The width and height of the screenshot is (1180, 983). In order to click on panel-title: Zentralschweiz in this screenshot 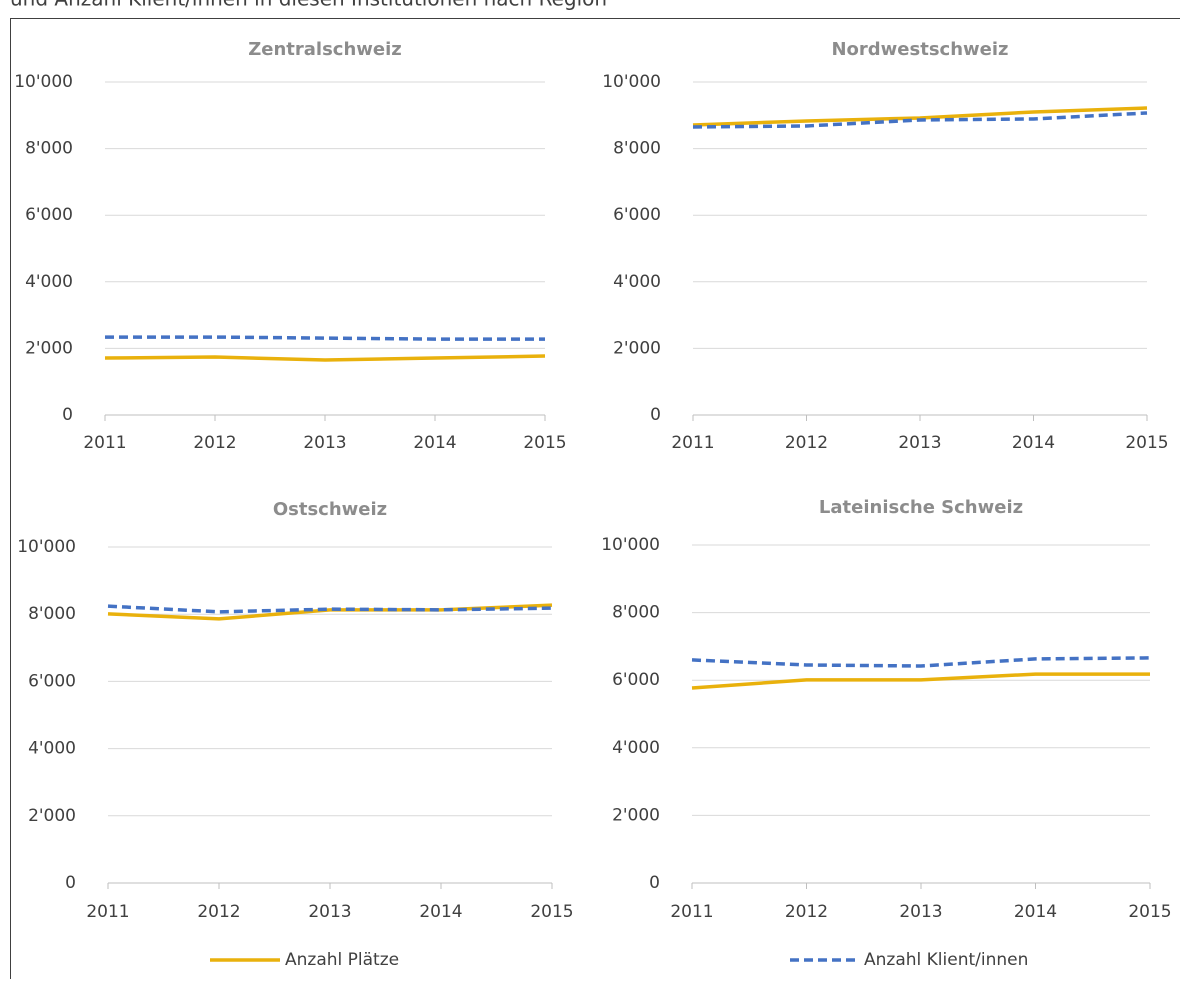, I will do `click(325, 49)`.